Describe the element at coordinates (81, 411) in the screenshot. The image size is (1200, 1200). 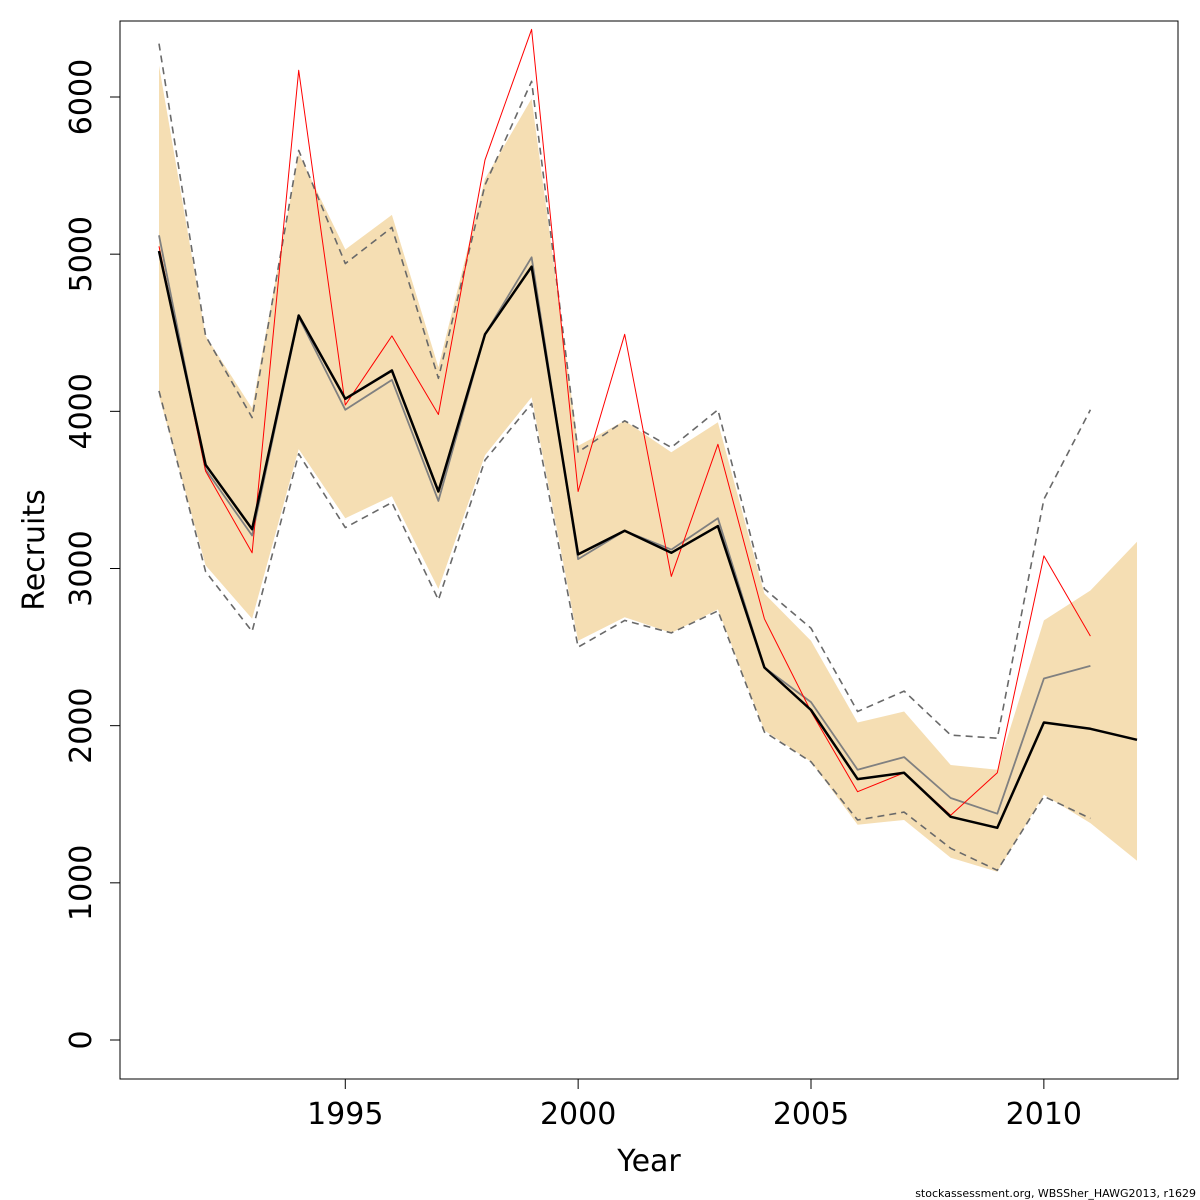
I see `y-tick-label: 4000` at that location.